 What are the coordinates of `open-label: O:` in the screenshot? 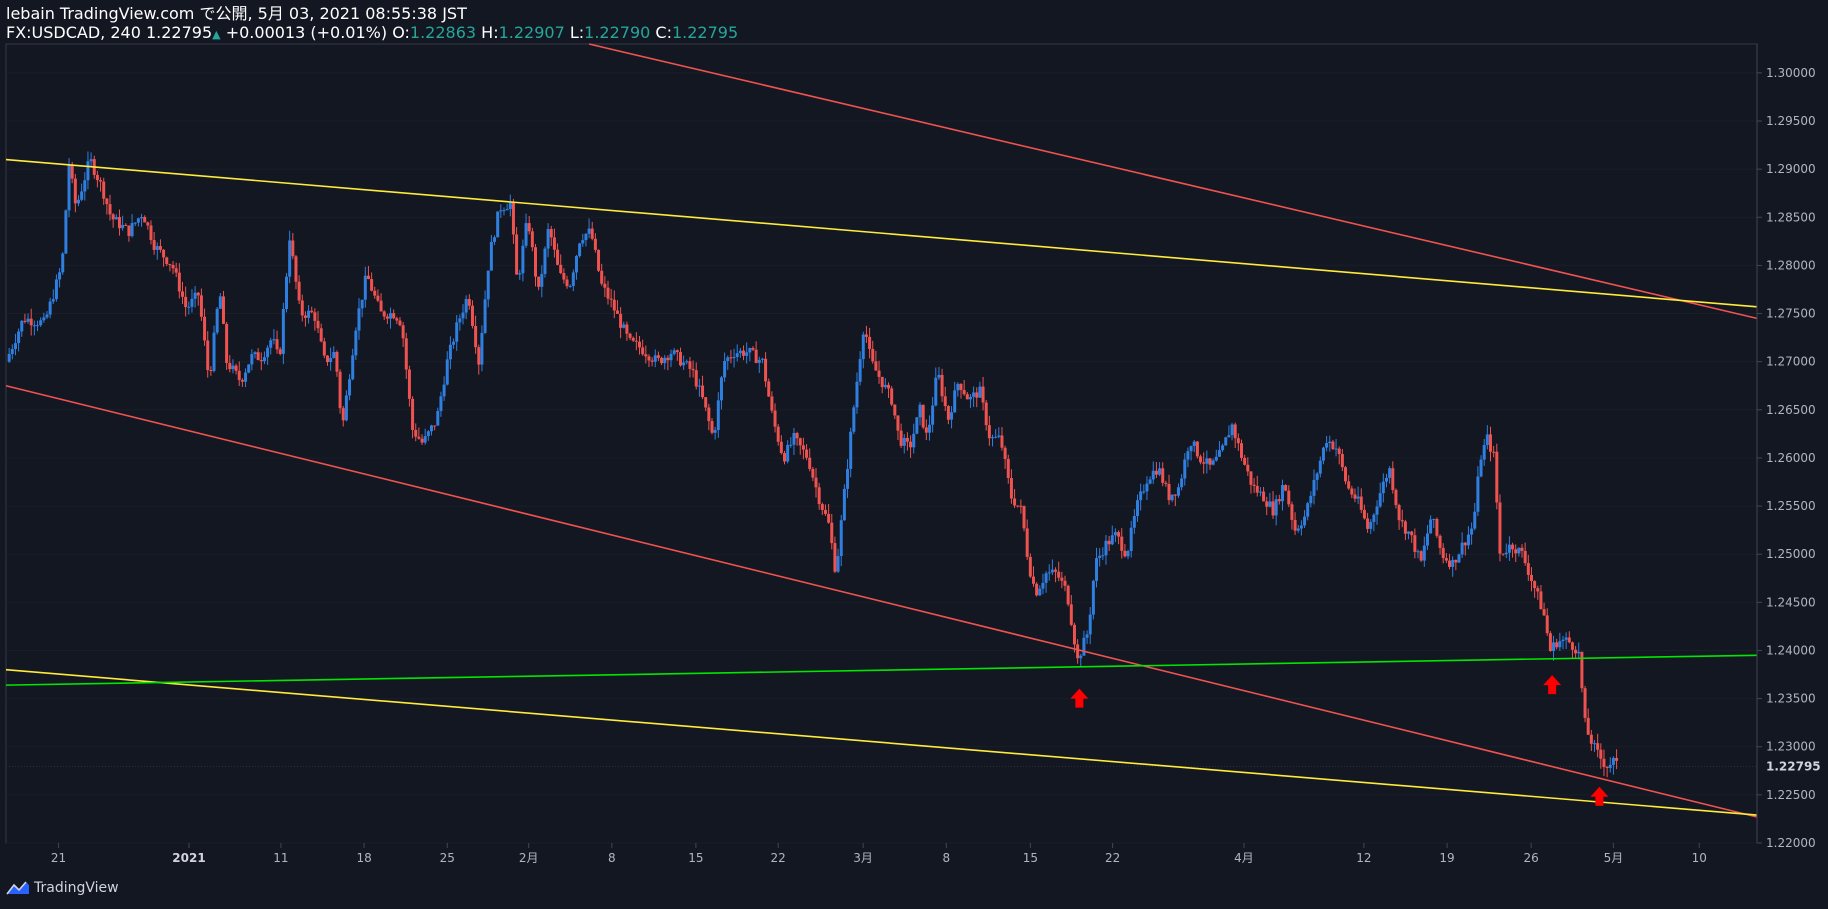 It's located at (401, 32).